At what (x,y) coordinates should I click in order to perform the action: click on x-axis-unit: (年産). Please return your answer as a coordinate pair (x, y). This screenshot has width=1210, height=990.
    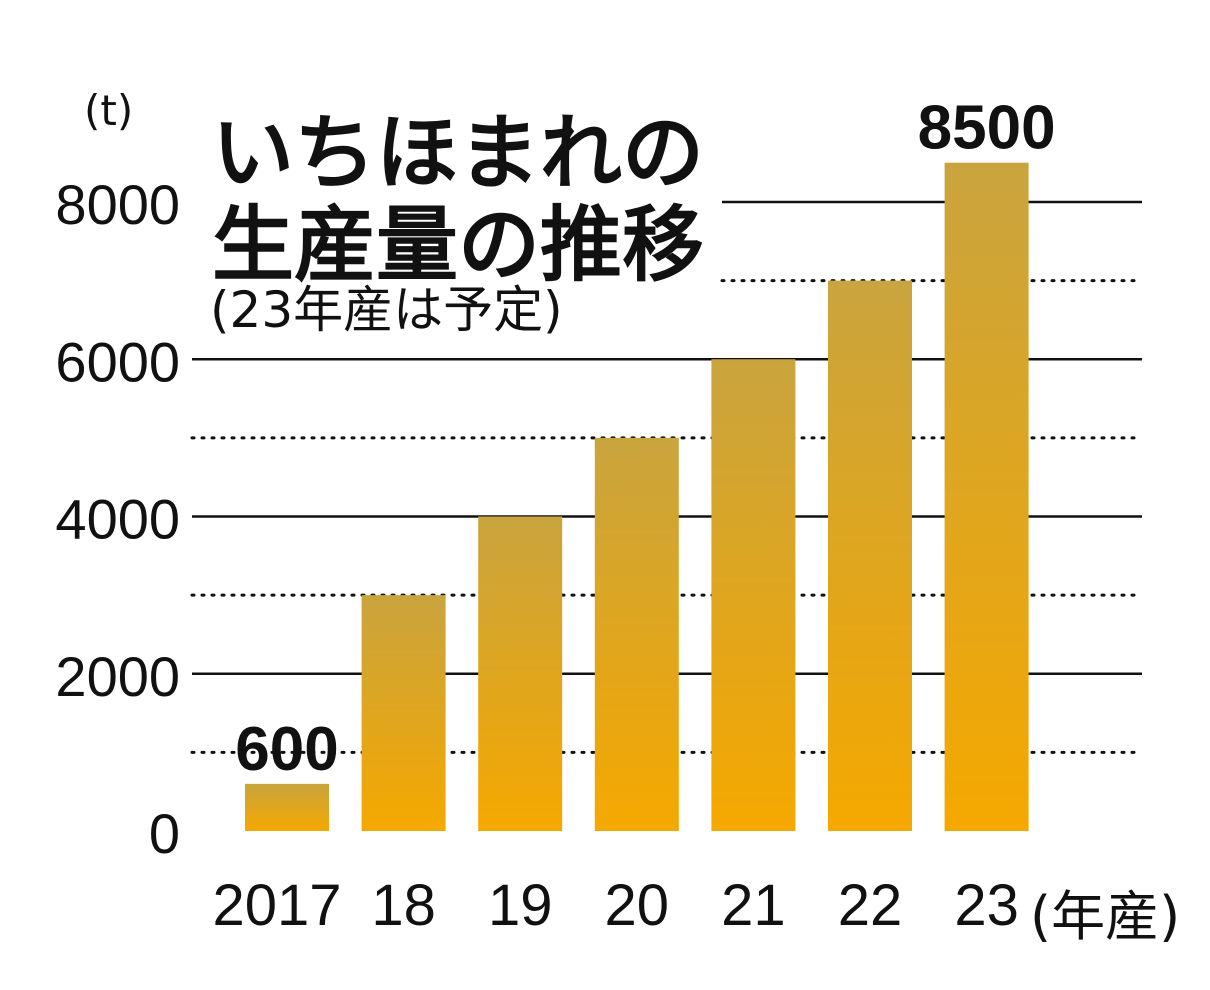
    Looking at the image, I should click on (1105, 916).